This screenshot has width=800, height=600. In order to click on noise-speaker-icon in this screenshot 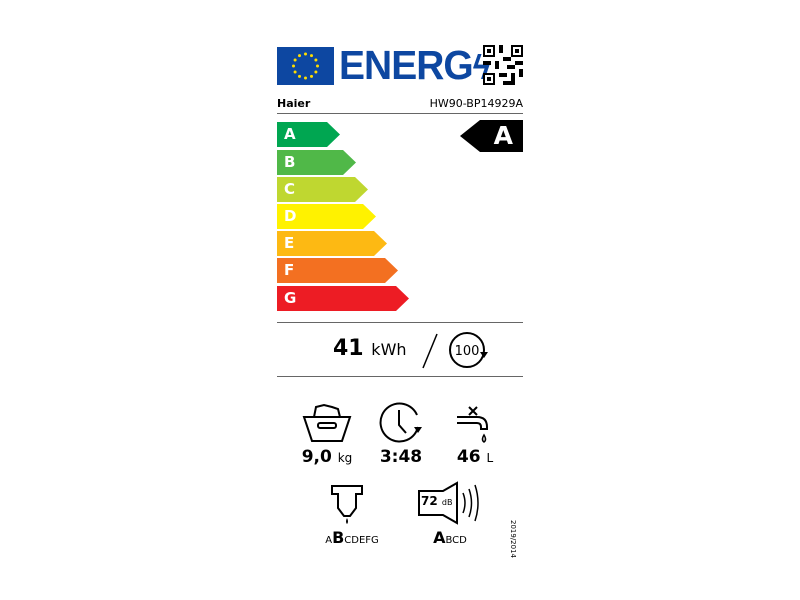, I will do `click(448, 503)`.